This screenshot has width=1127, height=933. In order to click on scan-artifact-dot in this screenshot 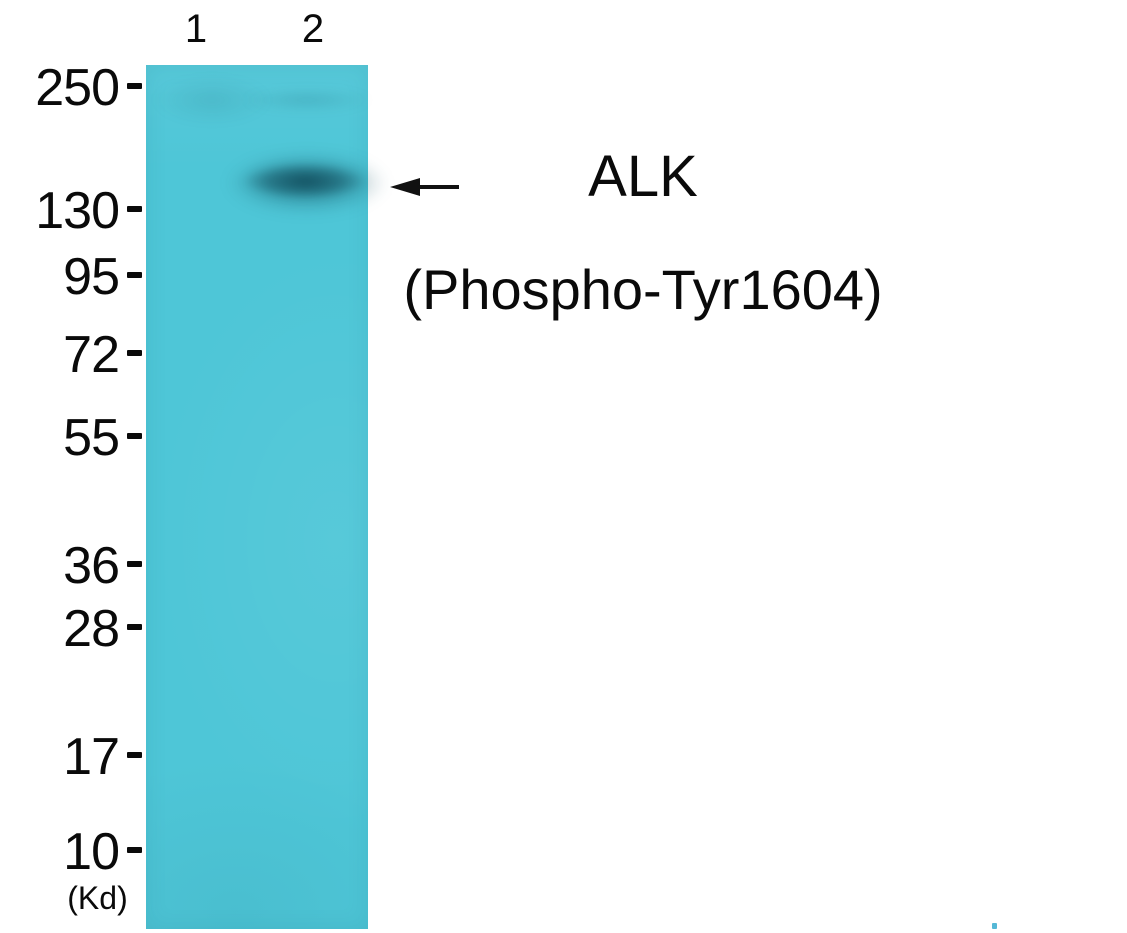, I will do `click(994, 926)`.